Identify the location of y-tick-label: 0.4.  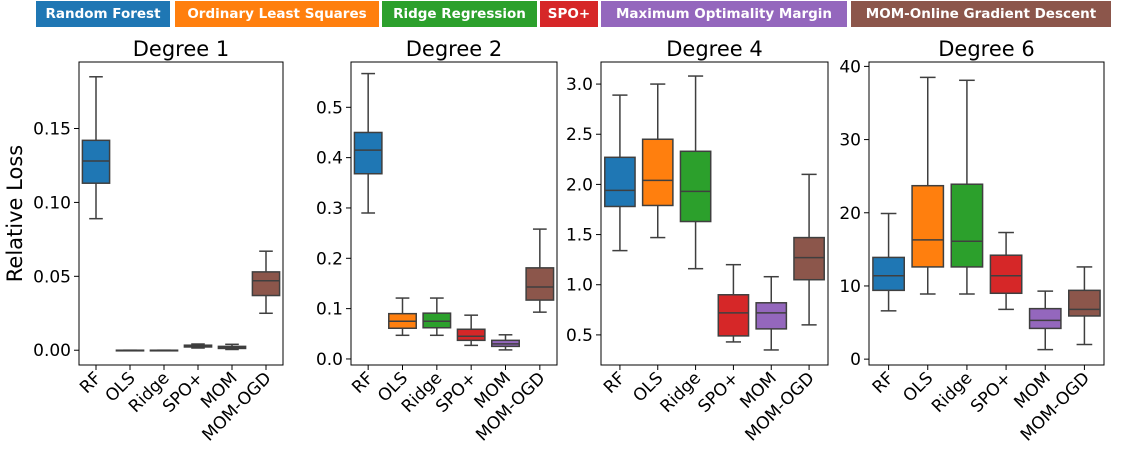
(329, 159).